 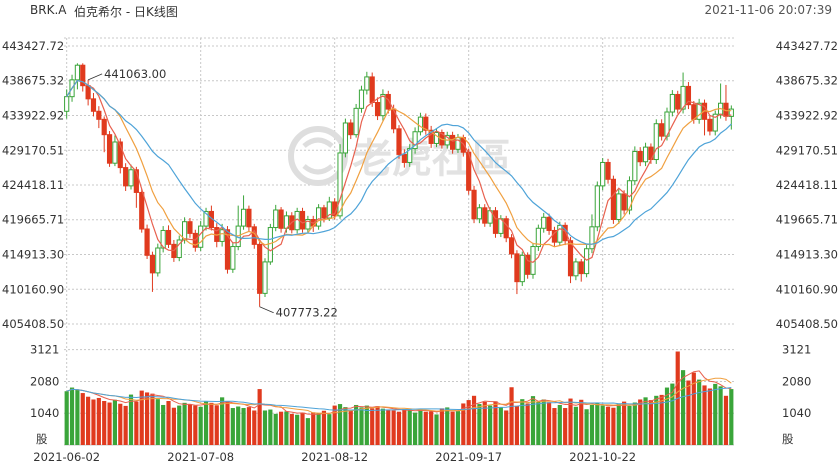 What do you see at coordinates (33, 115) in the screenshot?
I see `price-tick-left: 433922.92` at bounding box center [33, 115].